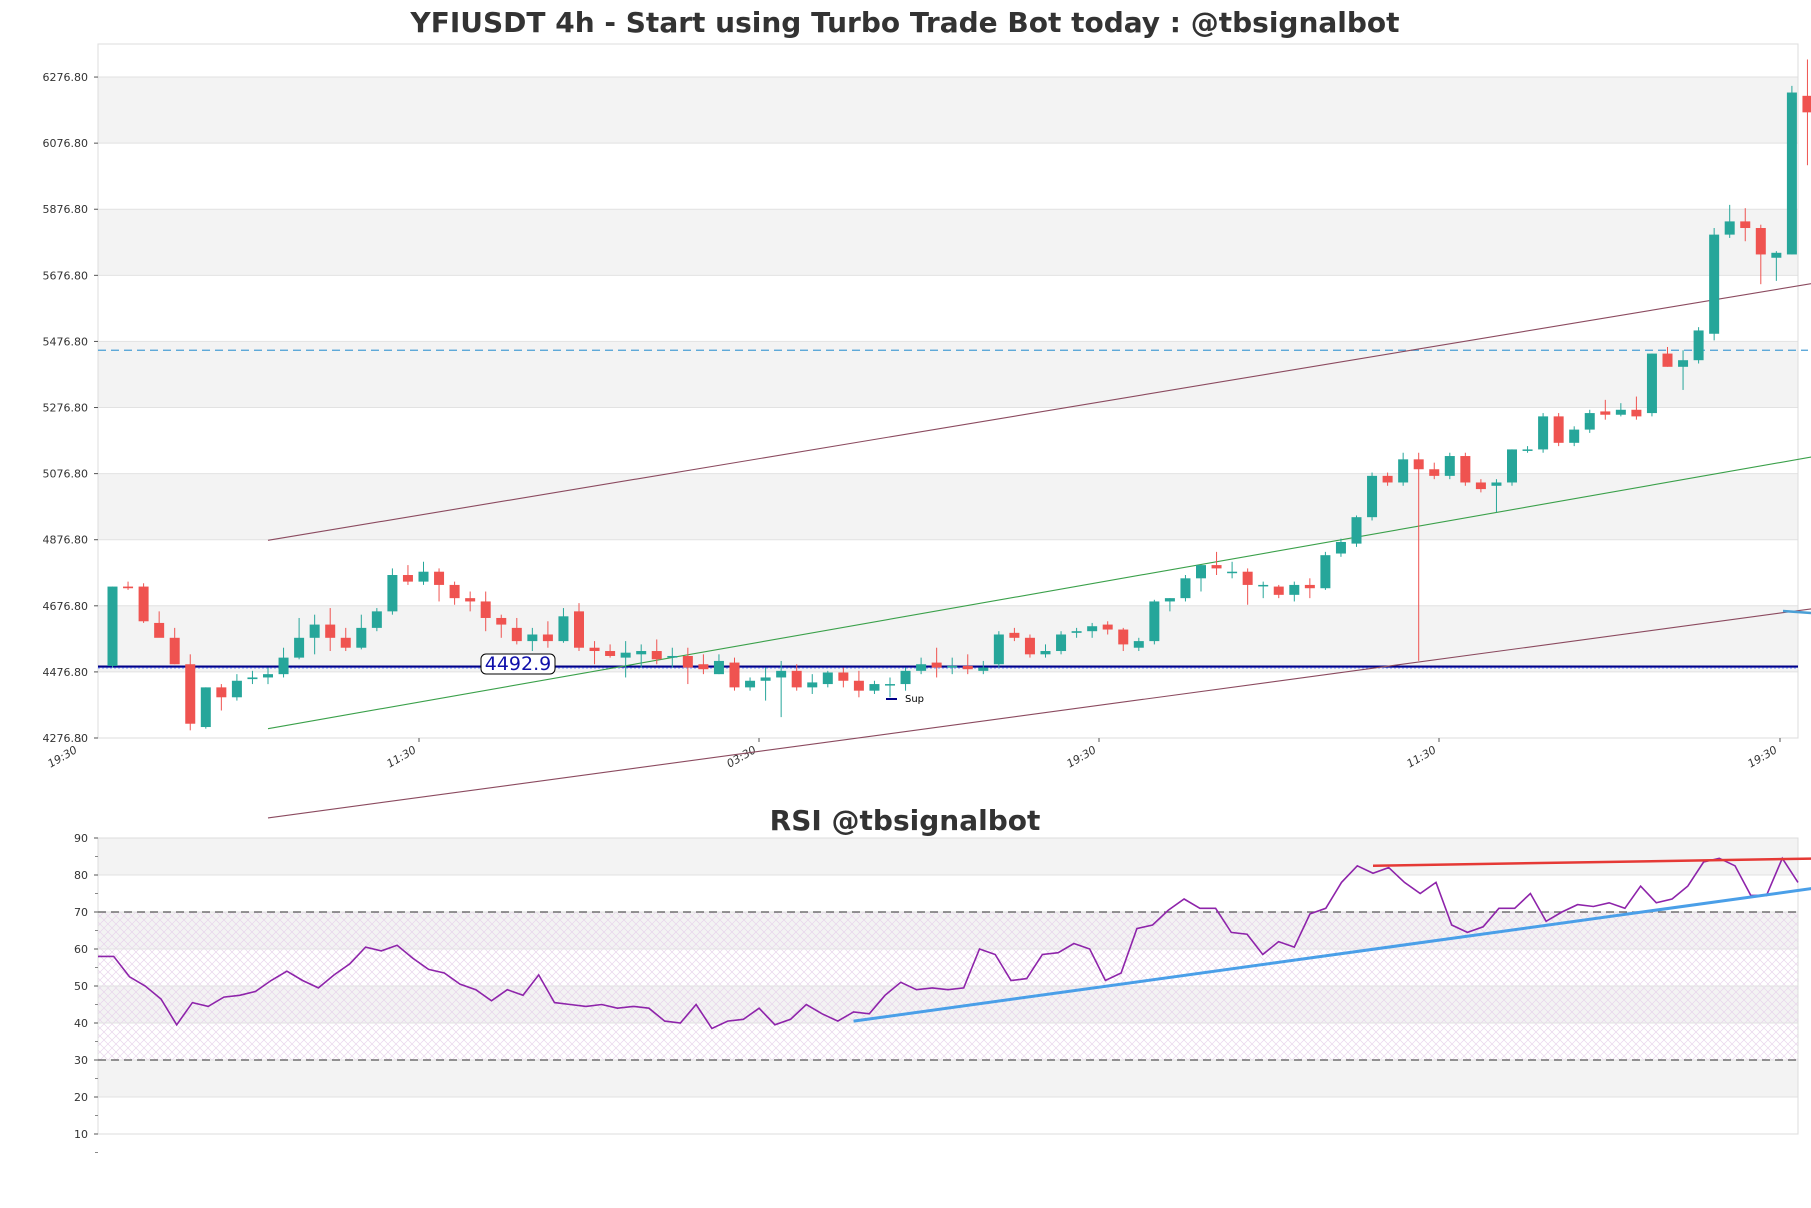  What do you see at coordinates (81, 875) in the screenshot?
I see `rsi-ytick-label: 80` at bounding box center [81, 875].